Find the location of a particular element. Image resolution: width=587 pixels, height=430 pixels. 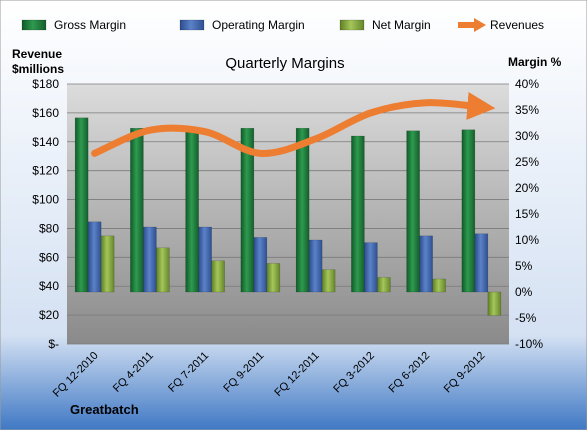

right-tick-label: 30% is located at coordinates (527, 136).